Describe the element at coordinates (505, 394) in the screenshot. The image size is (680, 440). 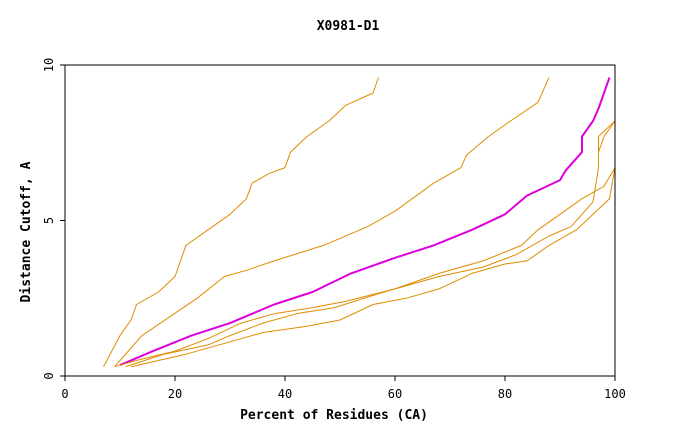
I see `x-tick-label: 80` at that location.